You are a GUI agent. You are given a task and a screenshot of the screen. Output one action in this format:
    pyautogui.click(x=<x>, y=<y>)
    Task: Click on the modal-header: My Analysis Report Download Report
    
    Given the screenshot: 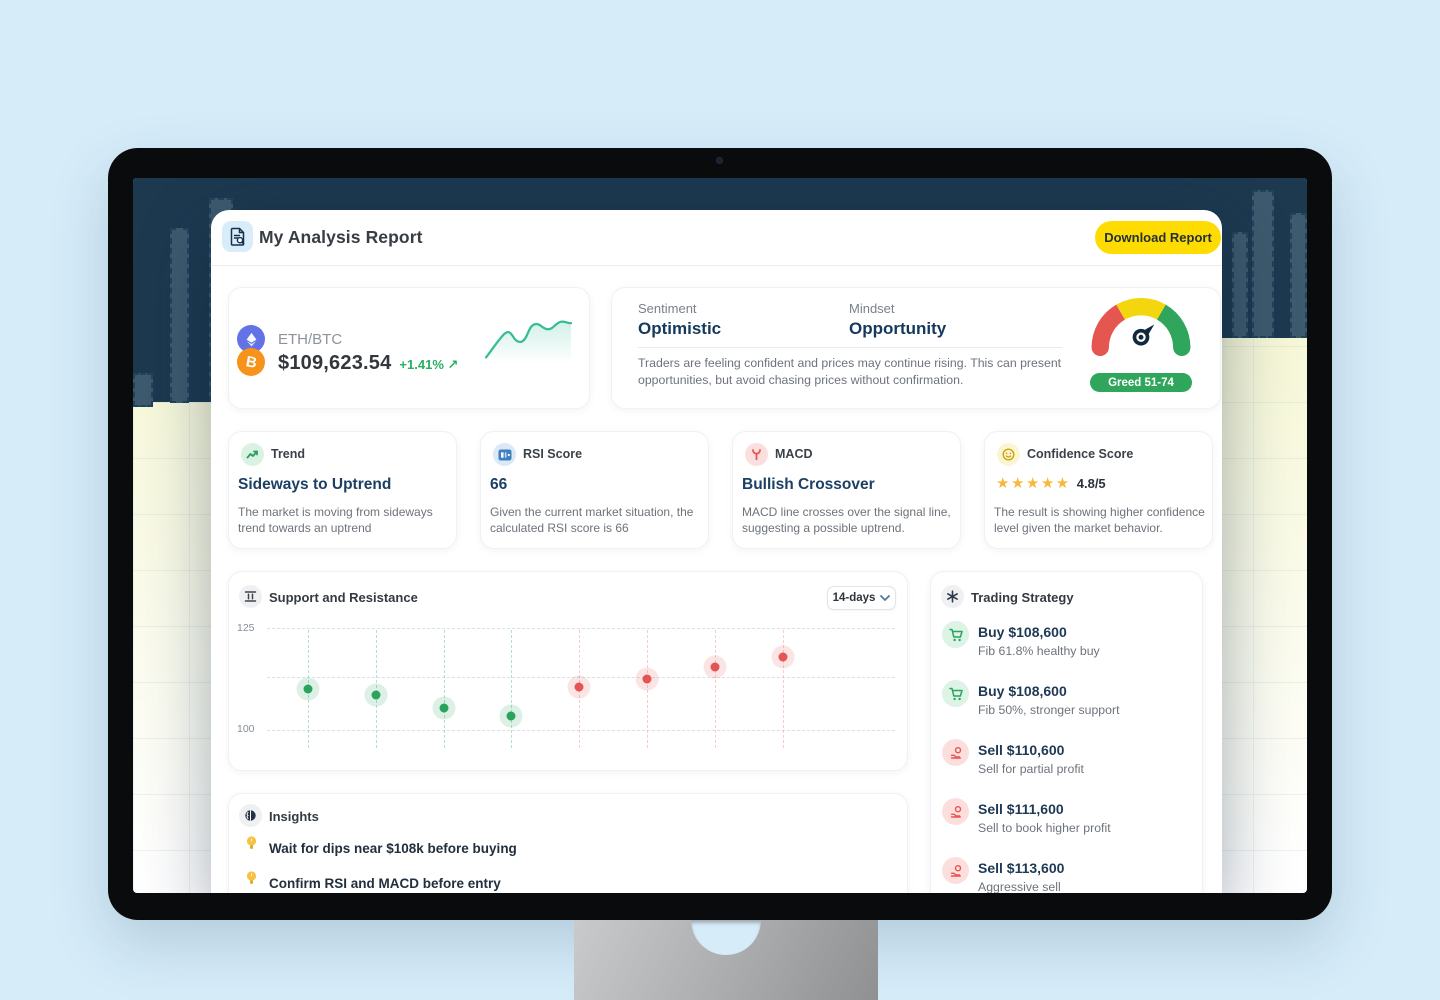 What is the action you would take?
    pyautogui.click(x=716, y=238)
    